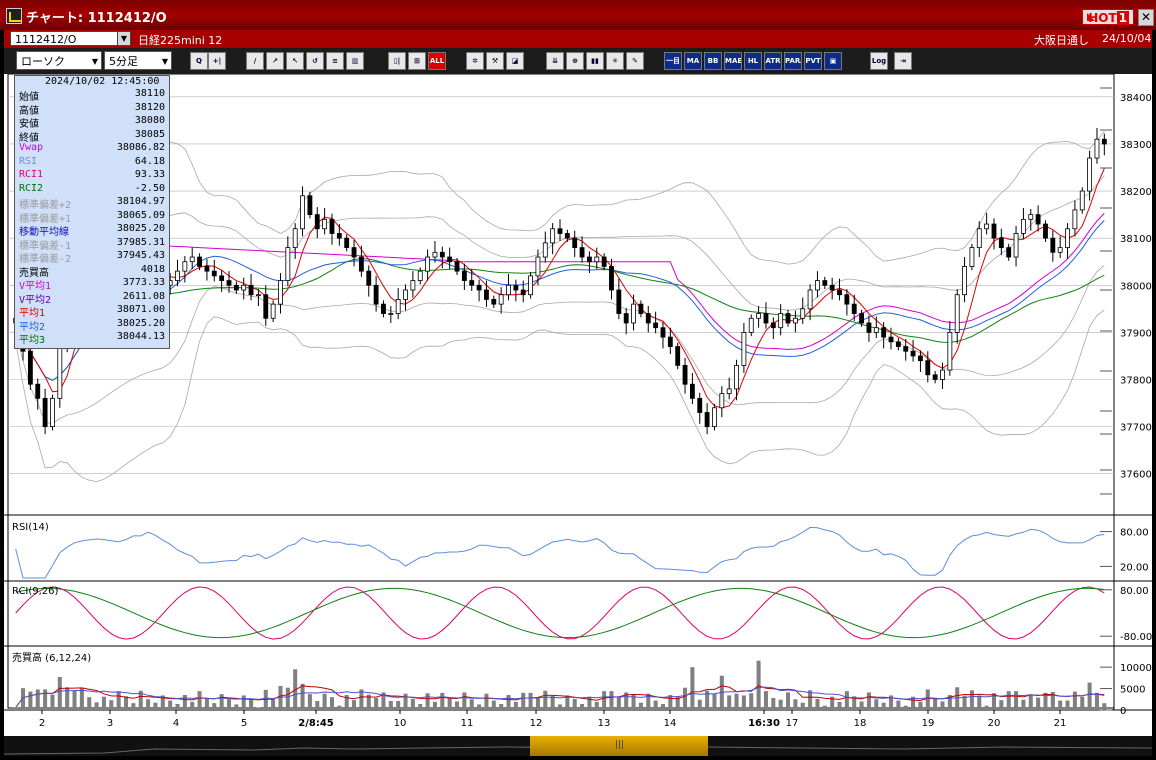 This screenshot has width=1156, height=760. I want to click on magnifier-icon: Q, so click(199, 61).